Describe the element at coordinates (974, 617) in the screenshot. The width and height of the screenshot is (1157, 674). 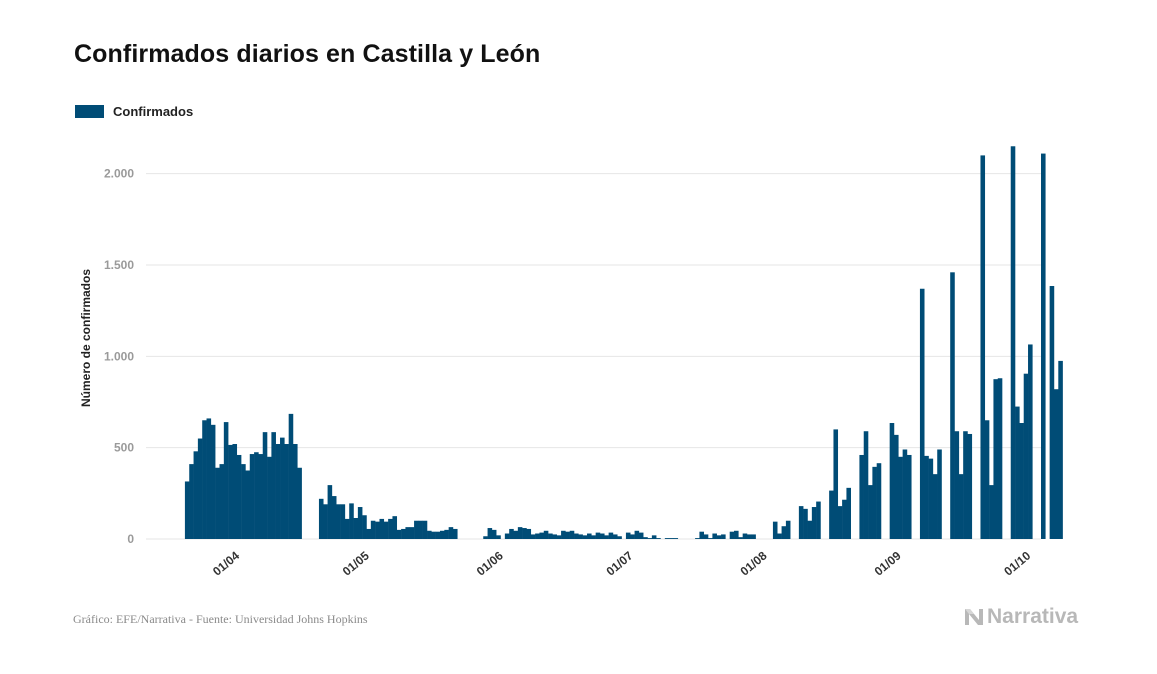
I see `narrativa-logo-icon` at that location.